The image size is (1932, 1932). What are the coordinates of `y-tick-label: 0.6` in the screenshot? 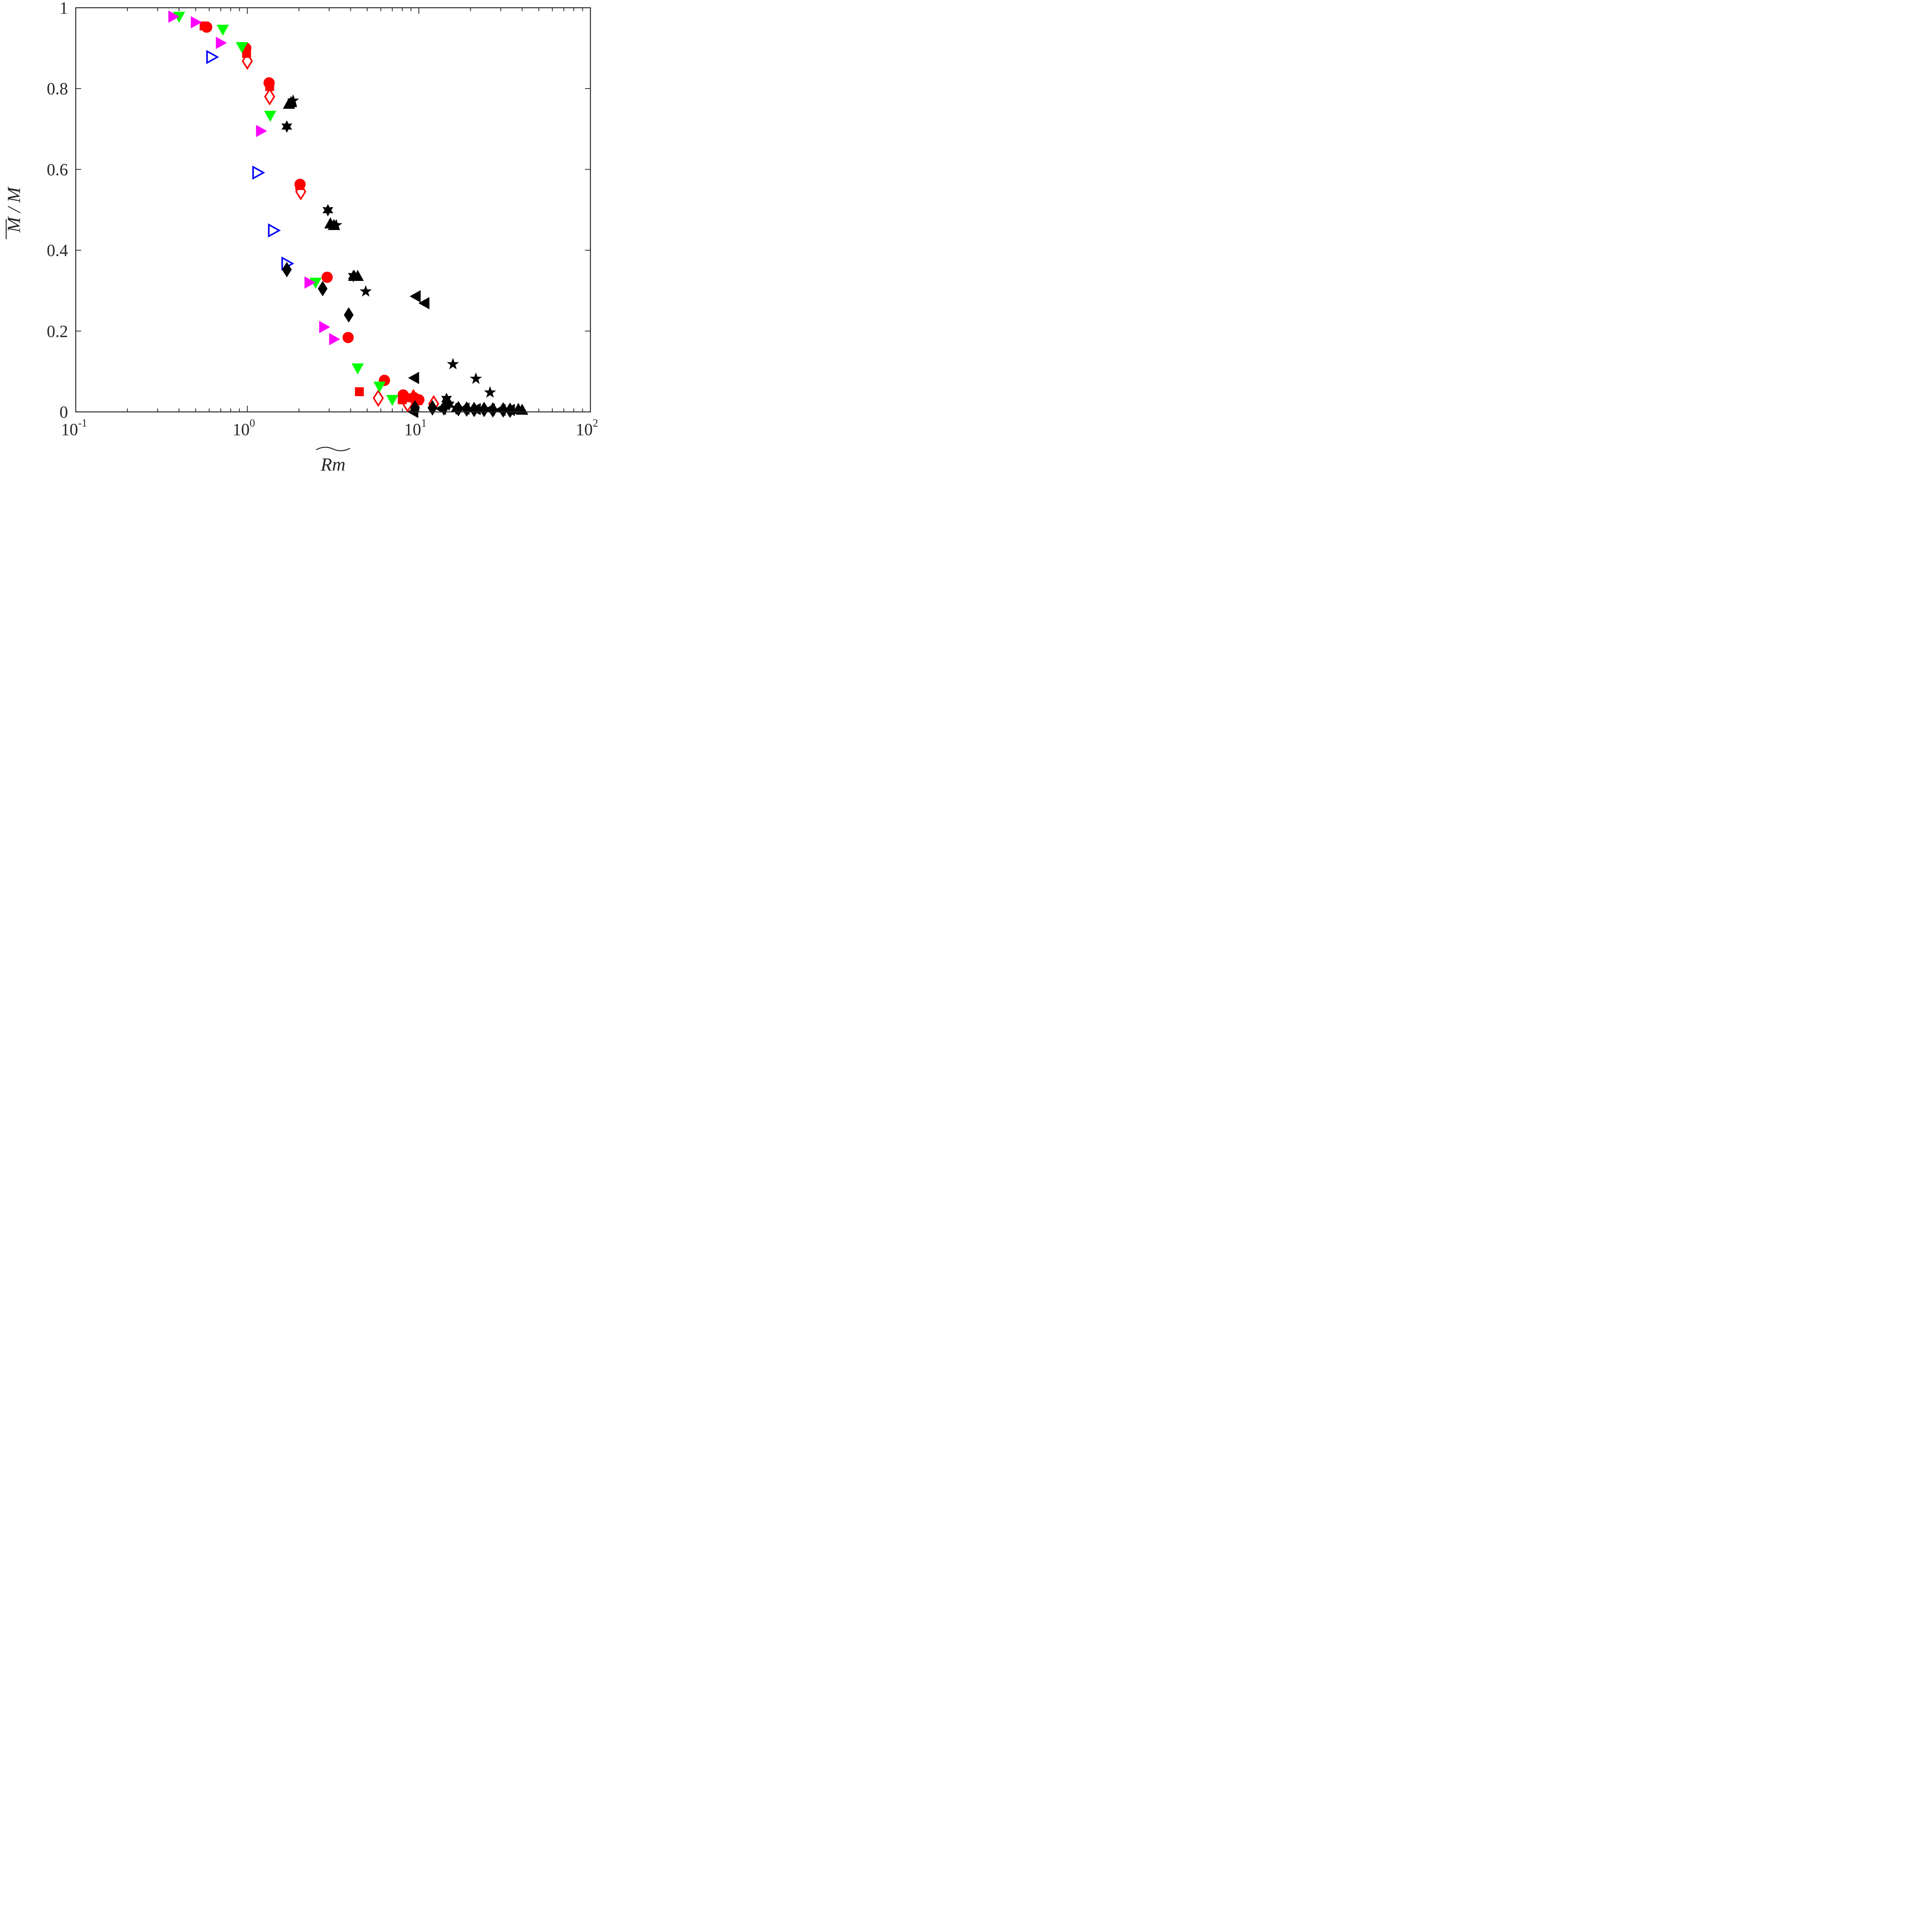 It's located at (58, 169).